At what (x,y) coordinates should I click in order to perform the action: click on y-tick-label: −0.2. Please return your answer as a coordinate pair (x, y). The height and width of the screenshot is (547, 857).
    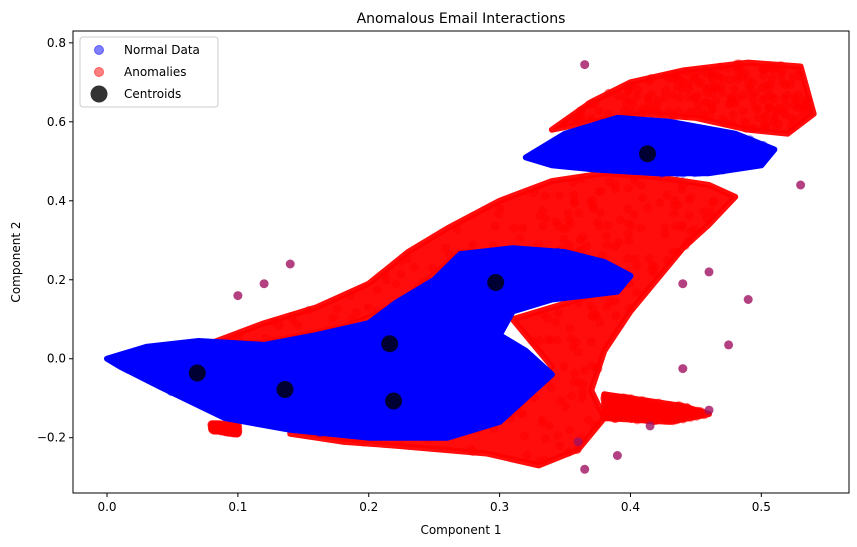
    Looking at the image, I should click on (51, 438).